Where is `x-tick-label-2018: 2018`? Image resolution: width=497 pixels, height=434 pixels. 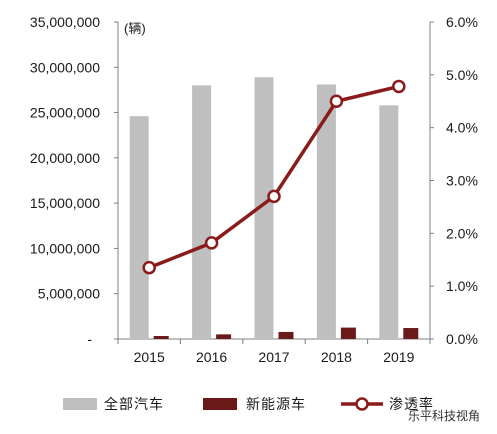
x-tick-label-2018: 2018 is located at coordinates (336, 357).